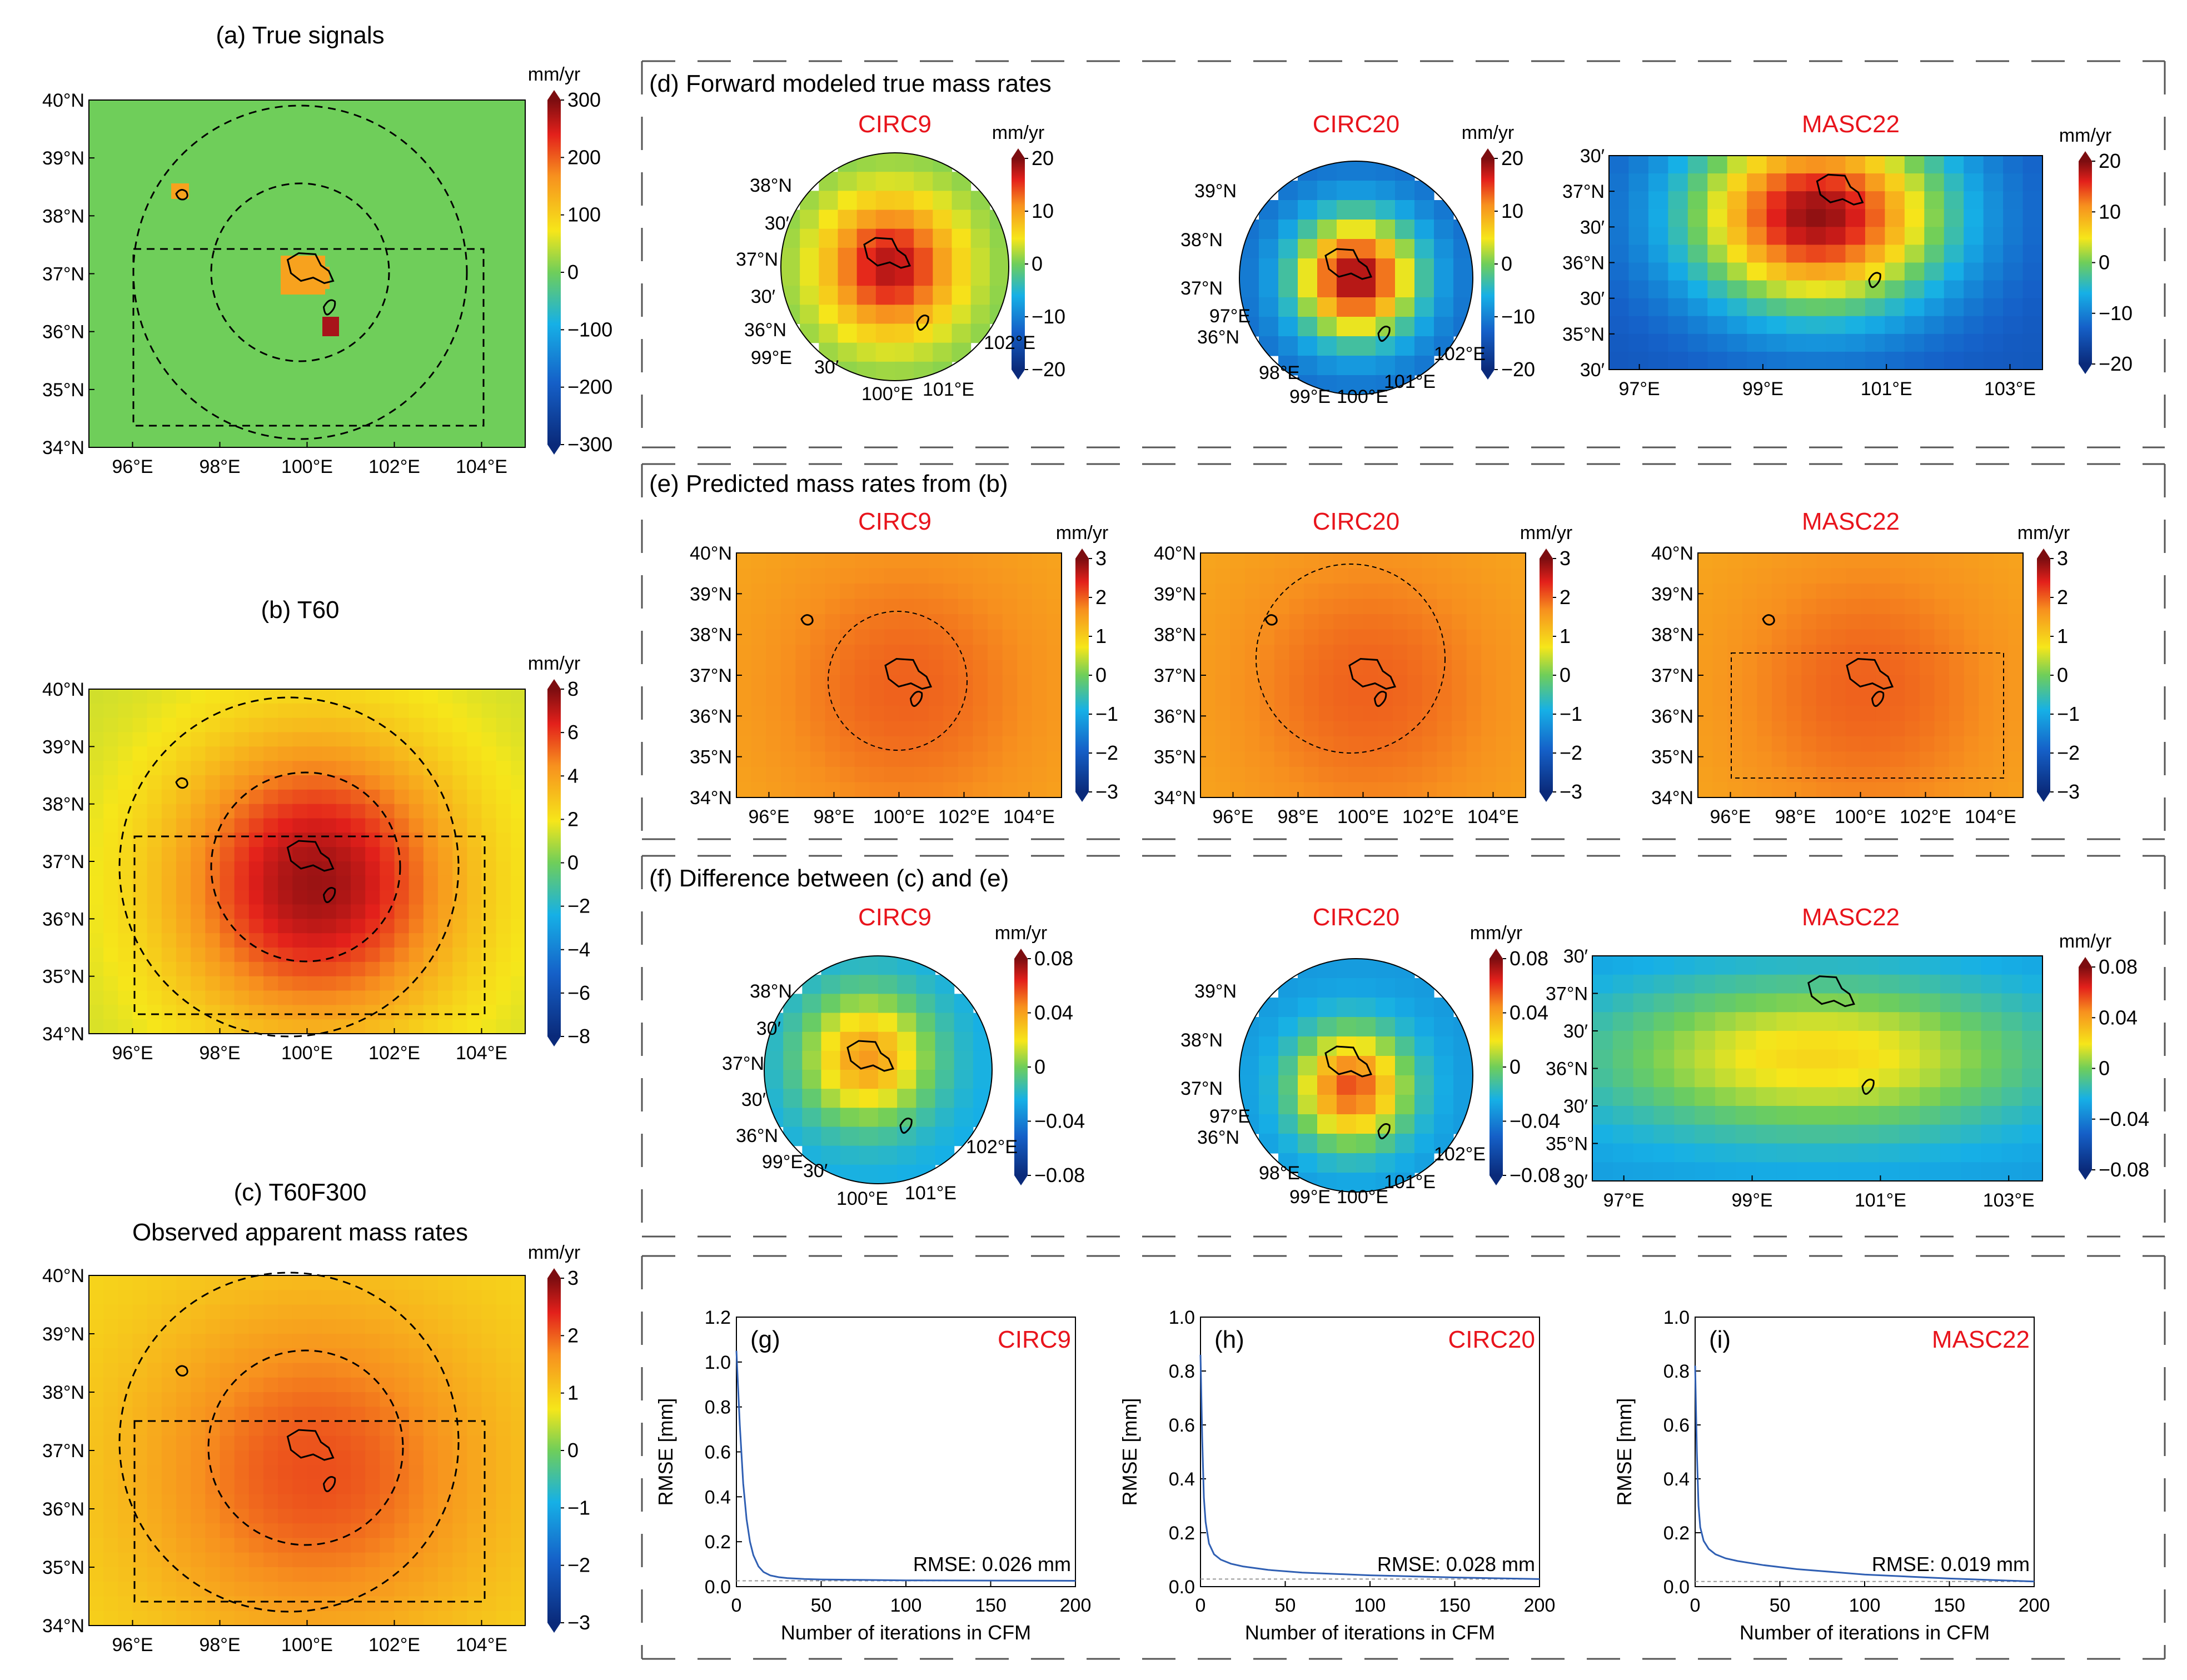  I want to click on panel-label: (g), so click(765, 1340).